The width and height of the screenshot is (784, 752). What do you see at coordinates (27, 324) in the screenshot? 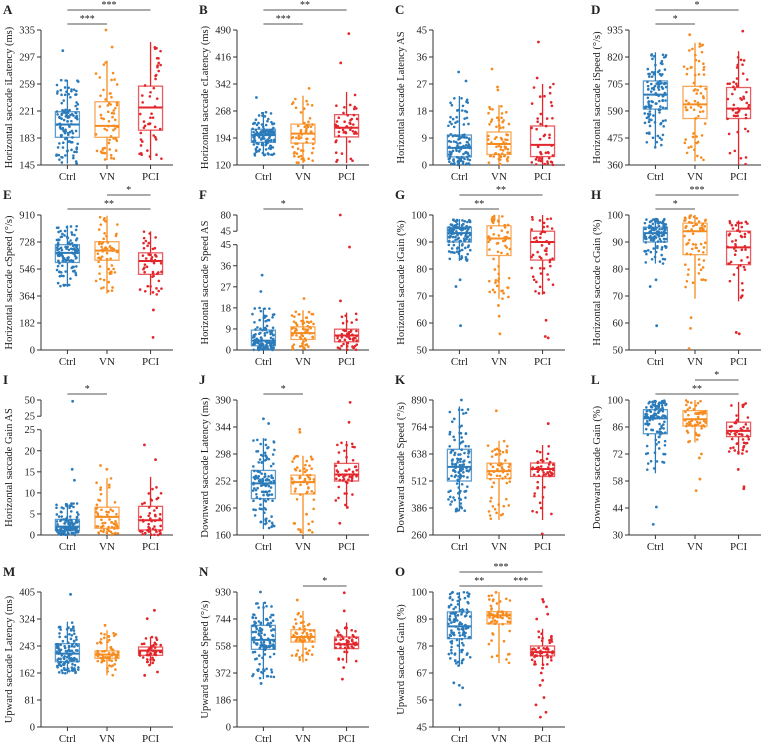
I see `y-tick-label: 182` at bounding box center [27, 324].